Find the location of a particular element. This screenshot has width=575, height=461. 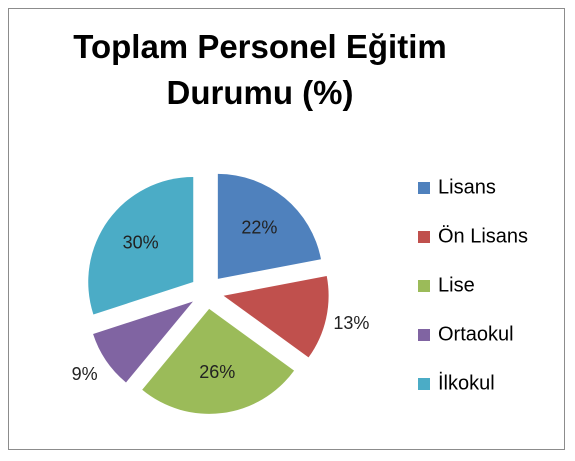

legend-label: Lisans is located at coordinates (467, 187).